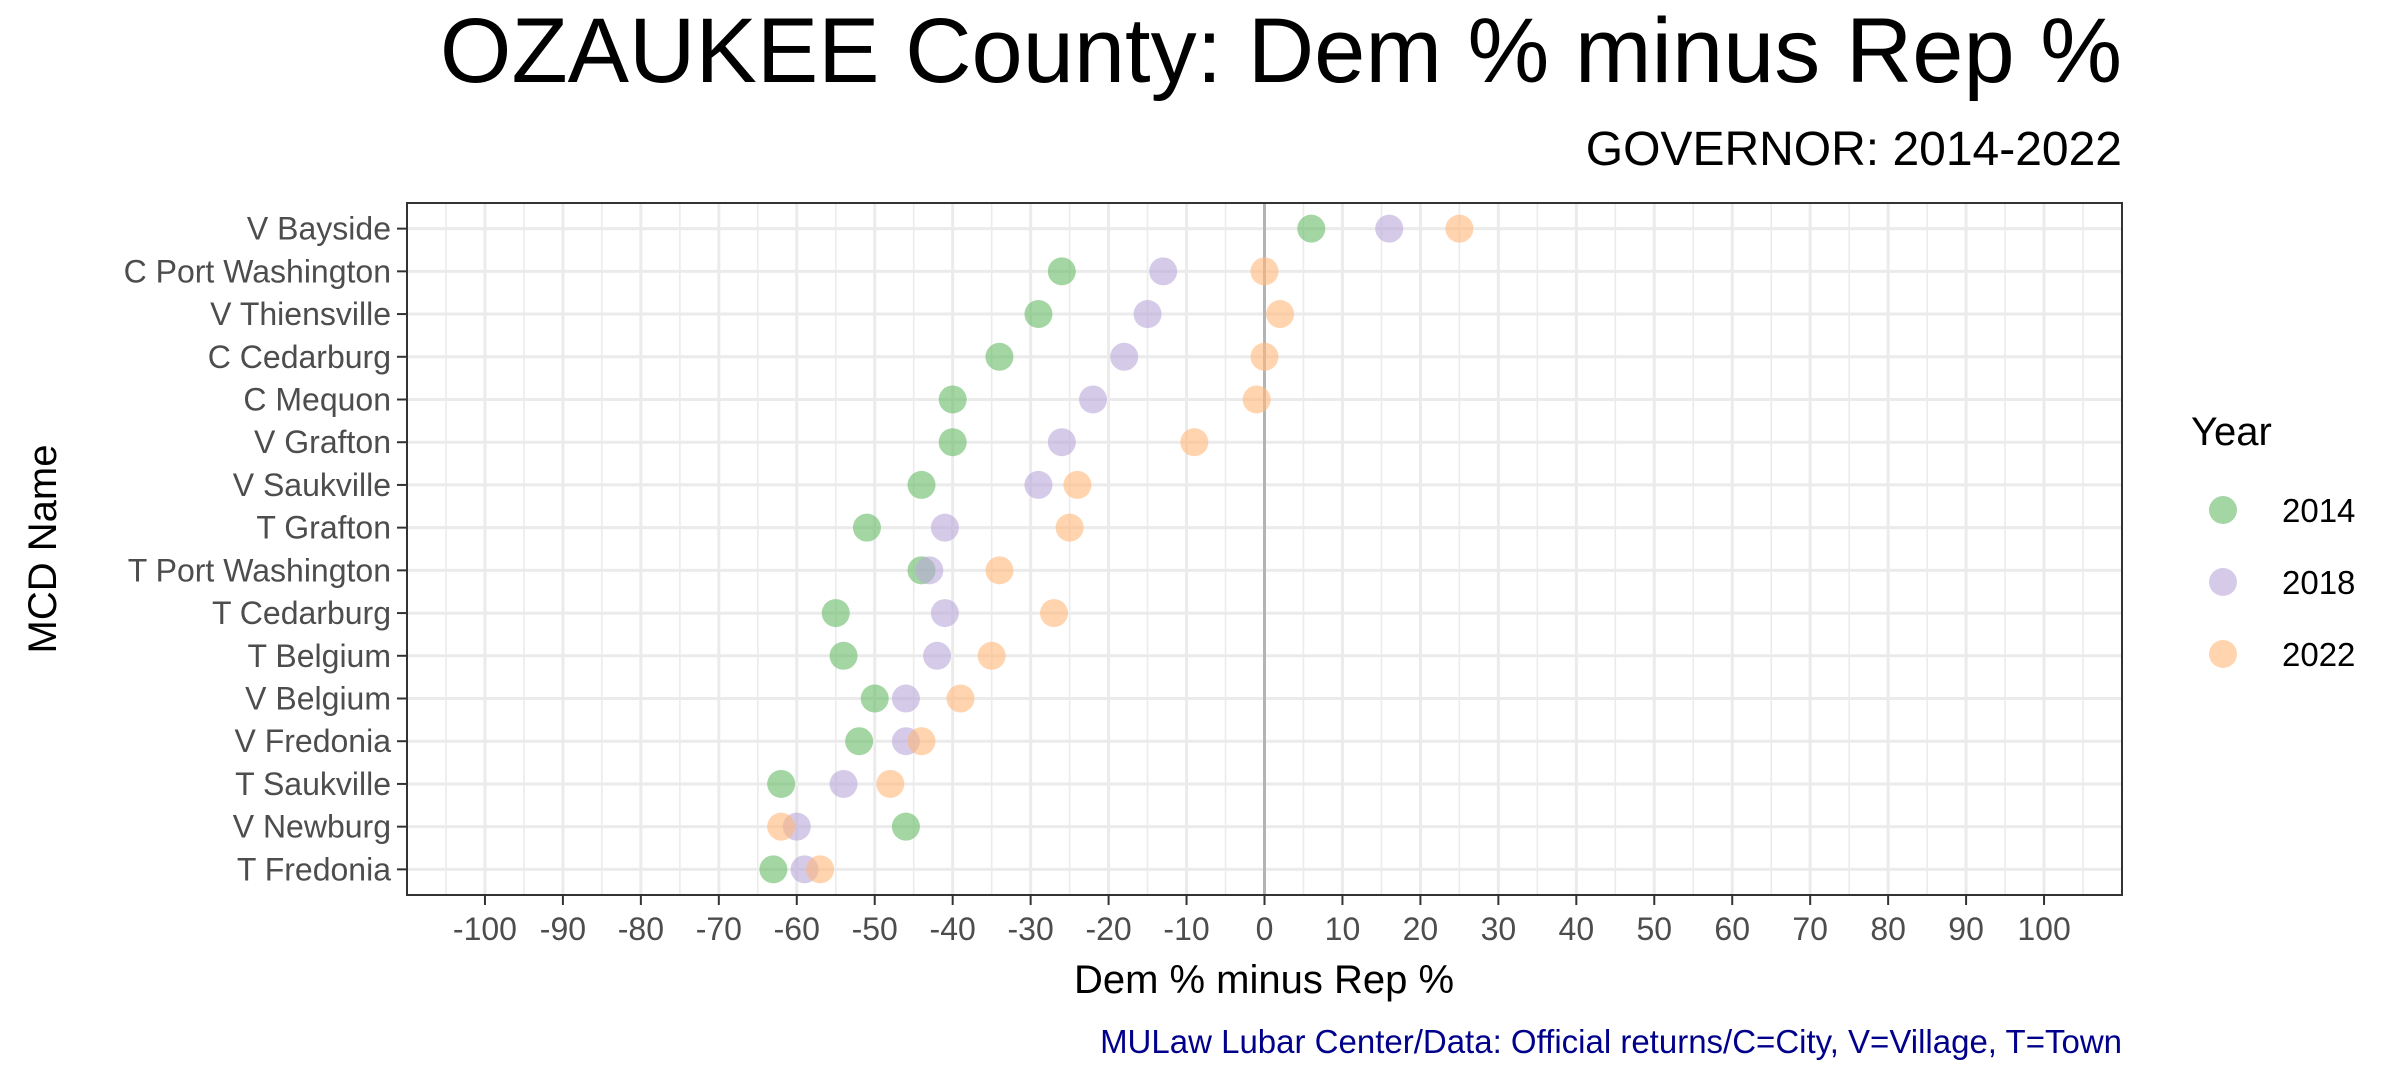 The height and width of the screenshot is (1080, 2400). I want to click on legend: Year 2014 2018 2022, so click(2273, 541).